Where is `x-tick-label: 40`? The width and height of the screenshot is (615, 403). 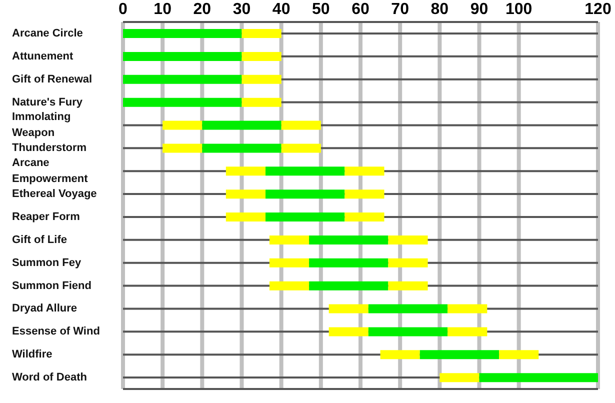 x-tick-label: 40 is located at coordinates (281, 9).